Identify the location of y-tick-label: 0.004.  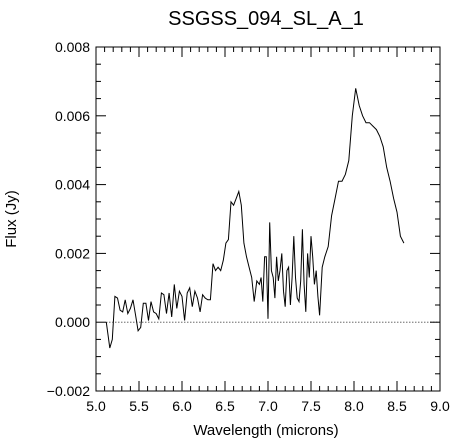
(72, 185).